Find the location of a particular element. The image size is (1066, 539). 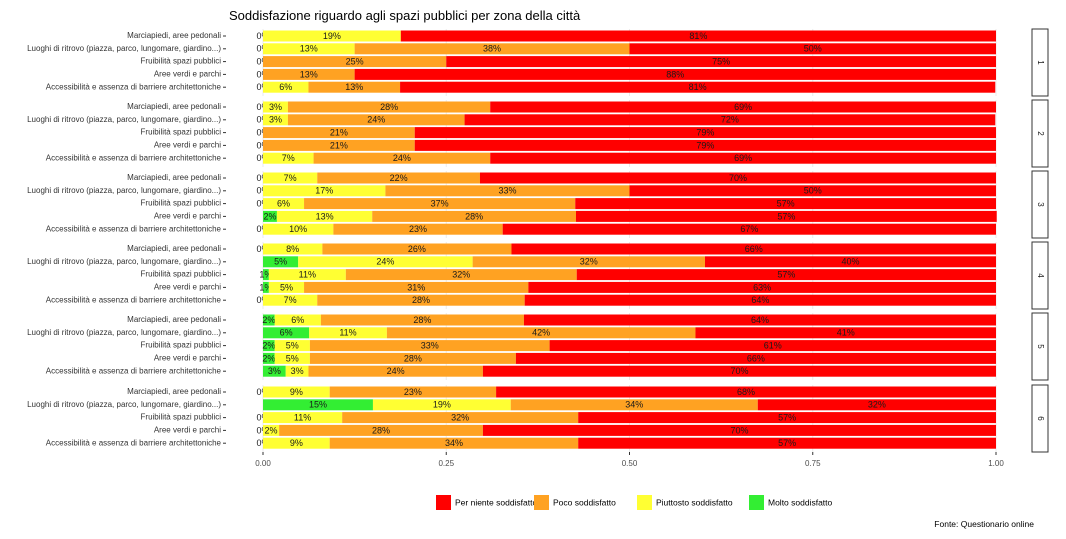

data-label: 68% is located at coordinates (746, 392).